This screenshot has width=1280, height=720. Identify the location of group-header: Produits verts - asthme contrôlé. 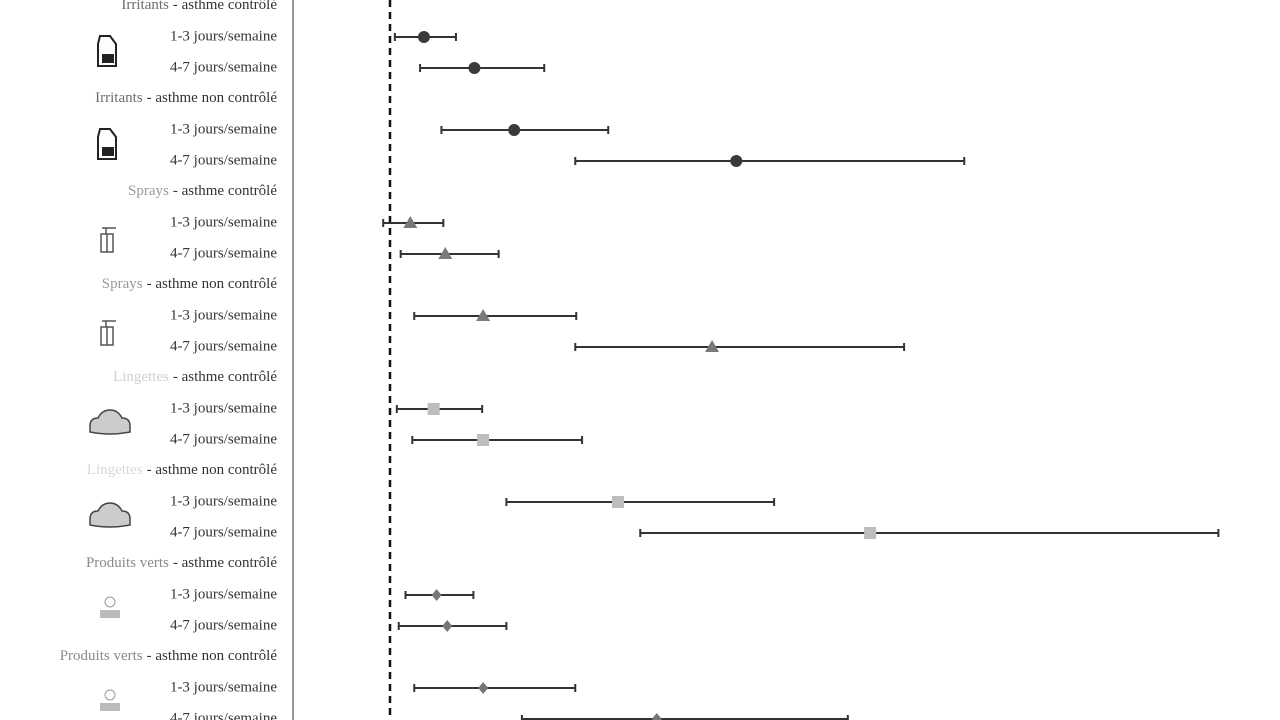
(181, 563).